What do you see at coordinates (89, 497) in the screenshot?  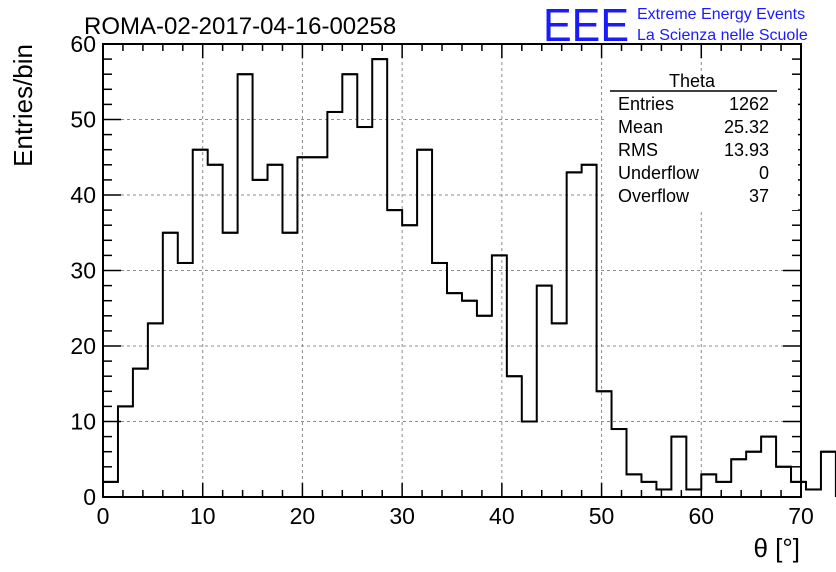 I see `y-tick-label: 0` at bounding box center [89, 497].